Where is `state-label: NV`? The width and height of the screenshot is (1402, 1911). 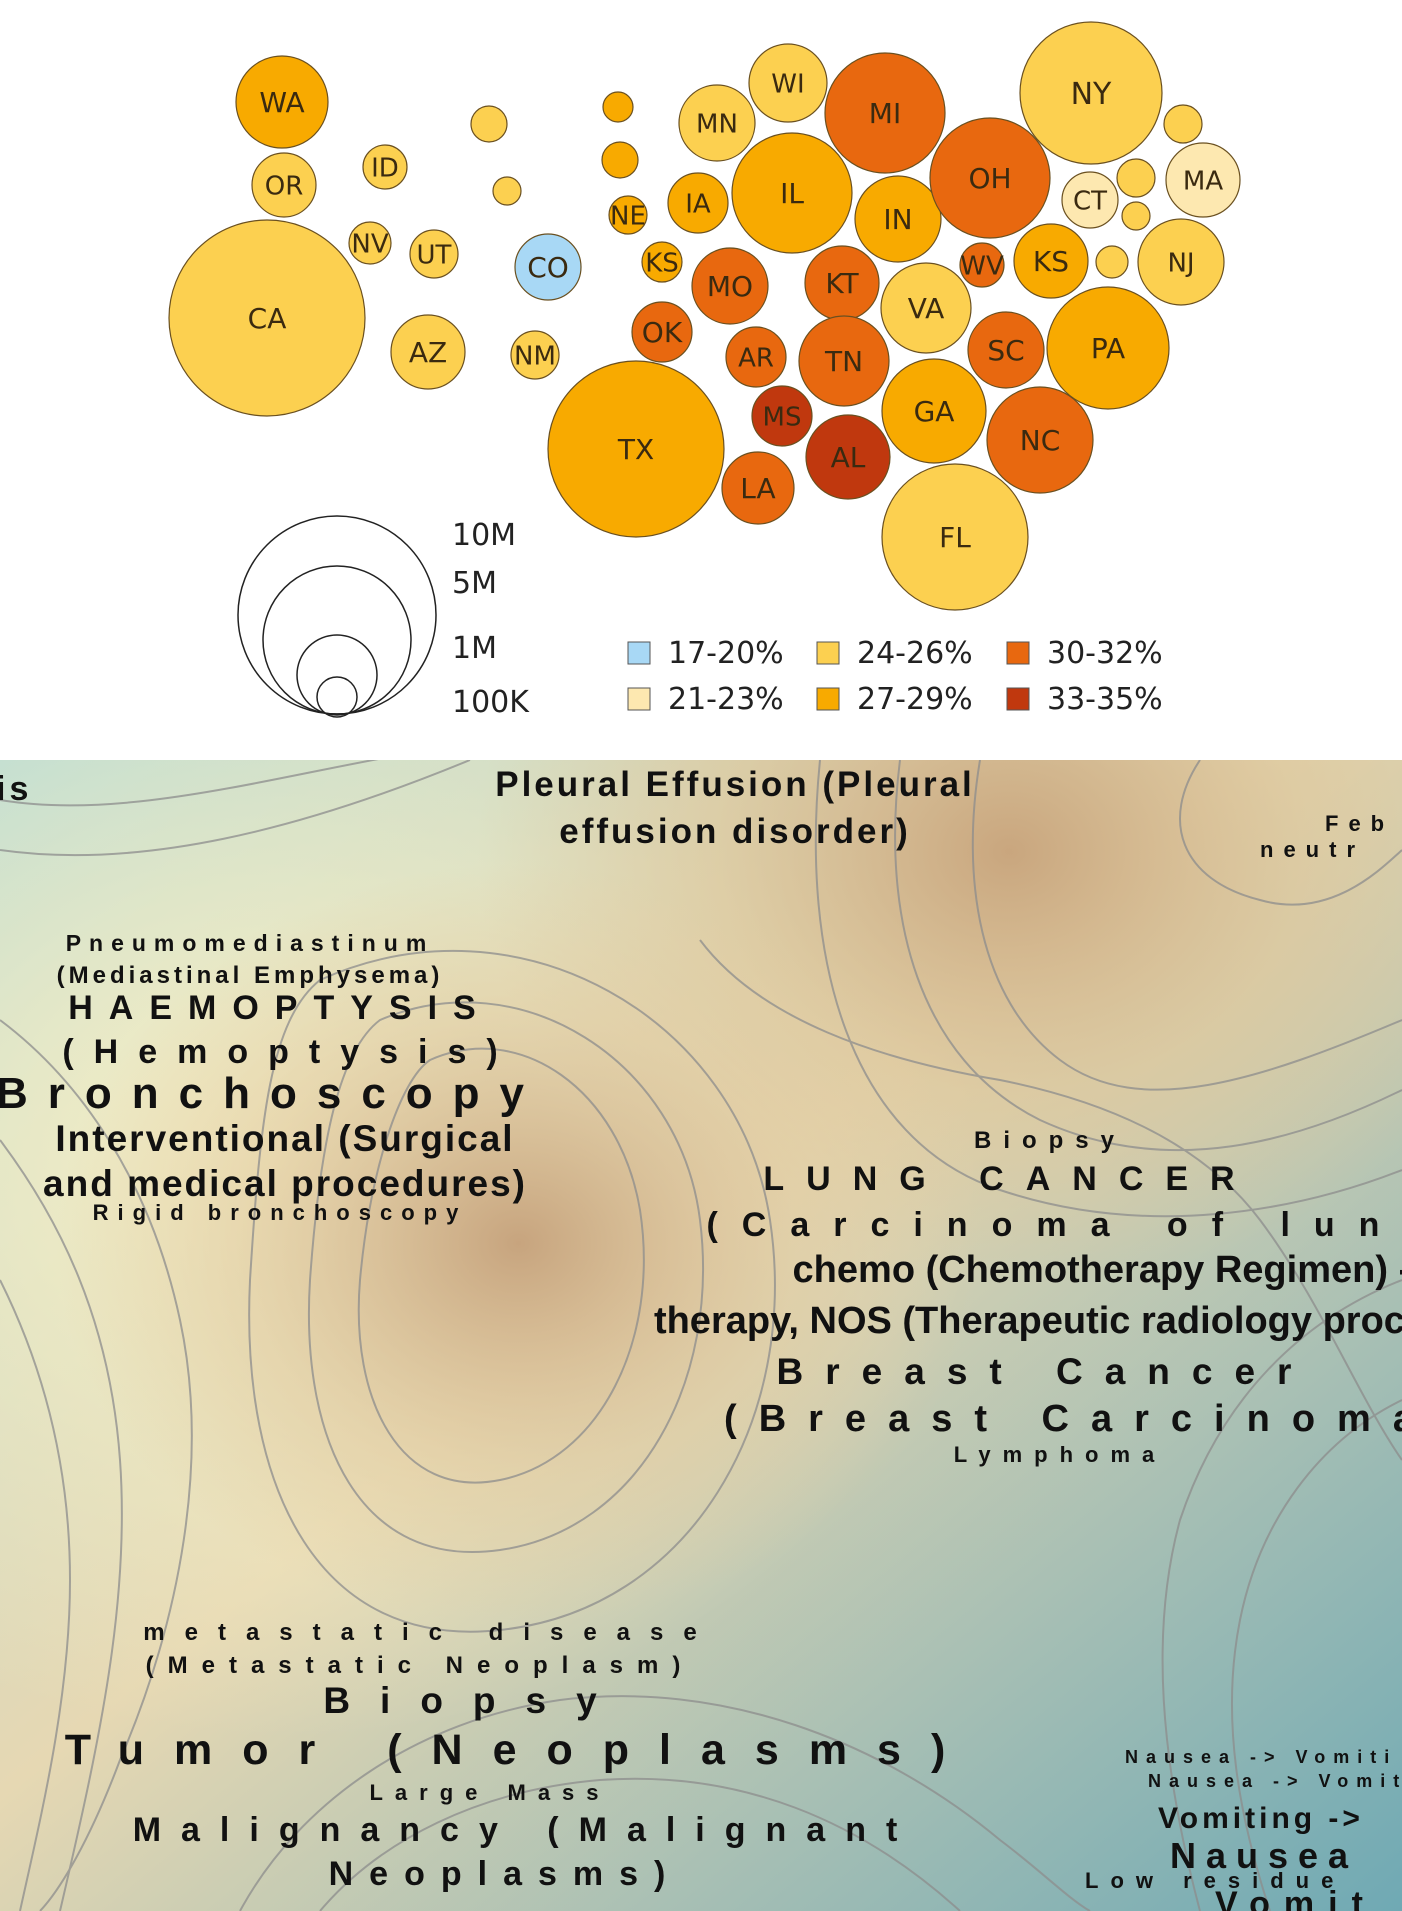 state-label: NV is located at coordinates (369, 244).